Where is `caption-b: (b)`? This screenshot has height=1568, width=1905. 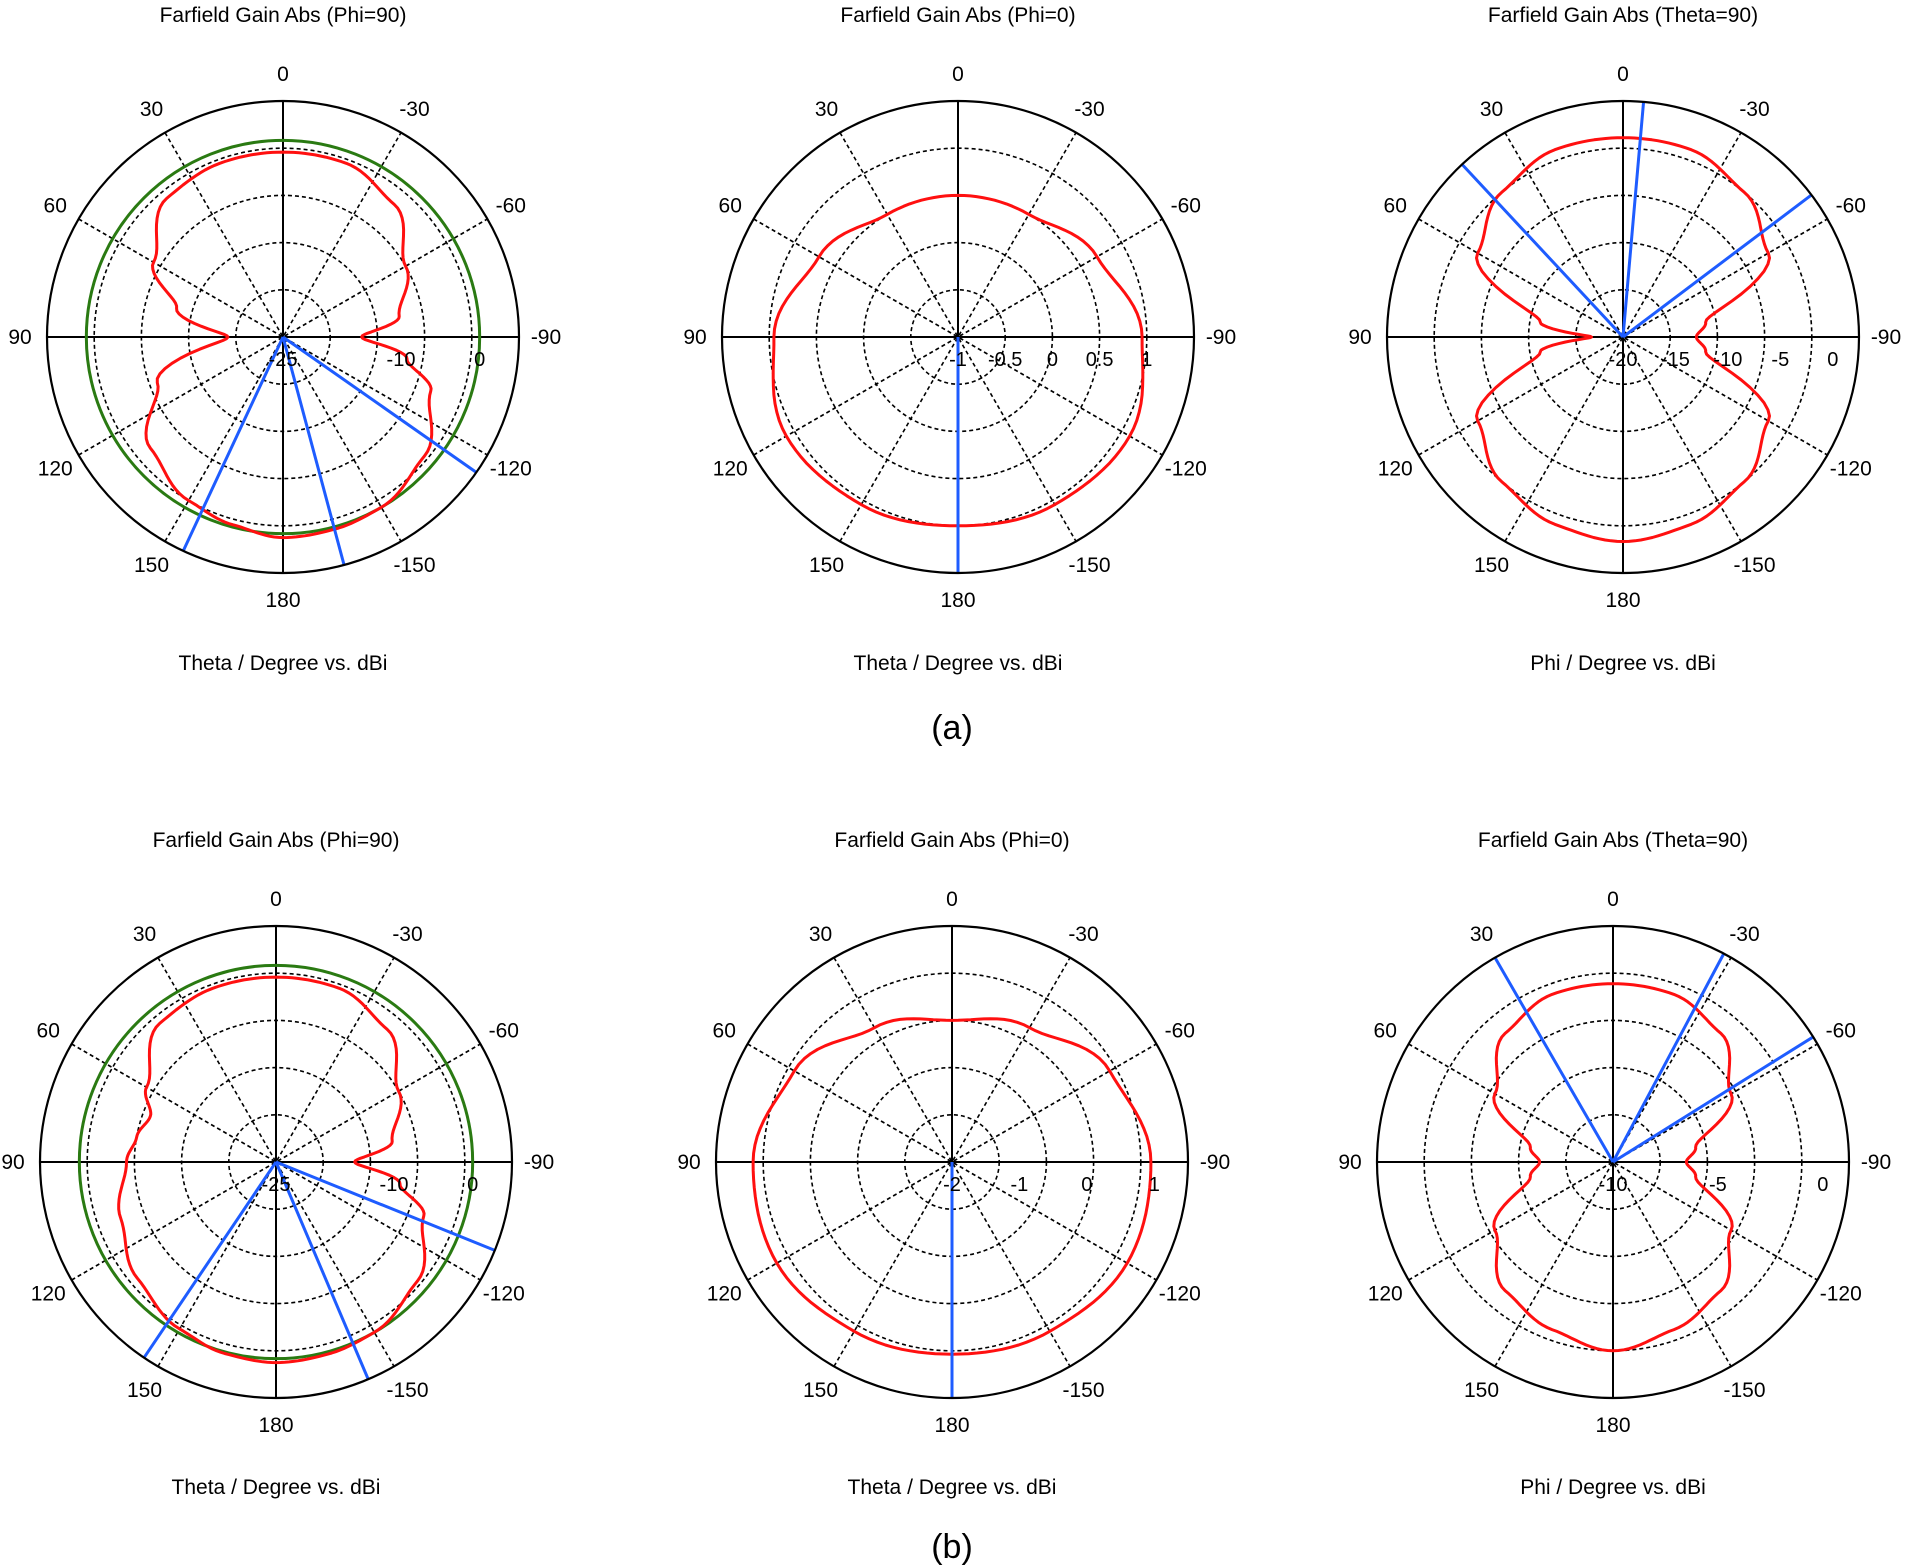 caption-b: (b) is located at coordinates (952, 1547).